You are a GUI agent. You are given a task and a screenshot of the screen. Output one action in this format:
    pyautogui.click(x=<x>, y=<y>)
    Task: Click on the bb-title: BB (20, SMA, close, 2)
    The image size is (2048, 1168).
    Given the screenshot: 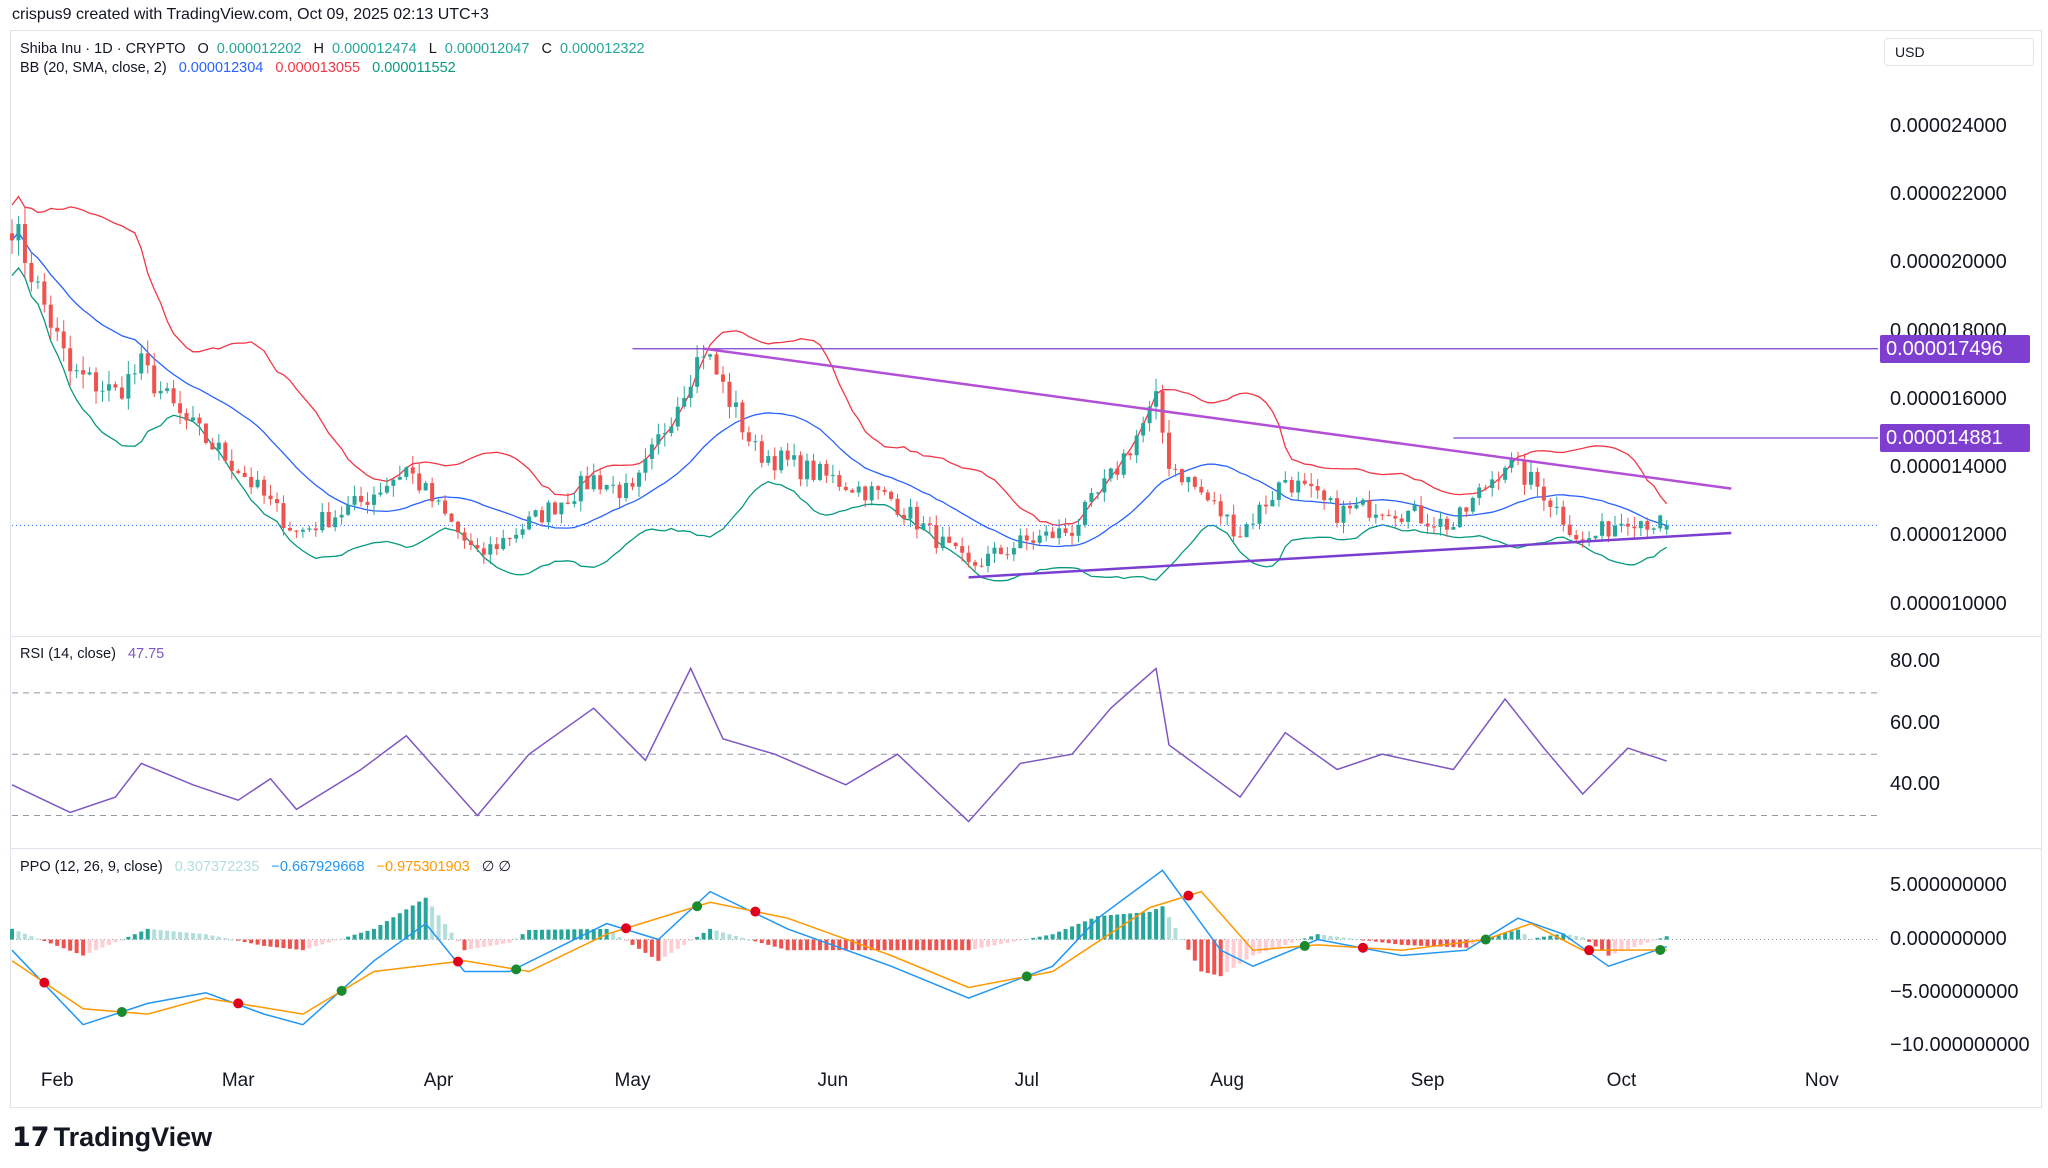 What is the action you would take?
    pyautogui.click(x=93, y=68)
    